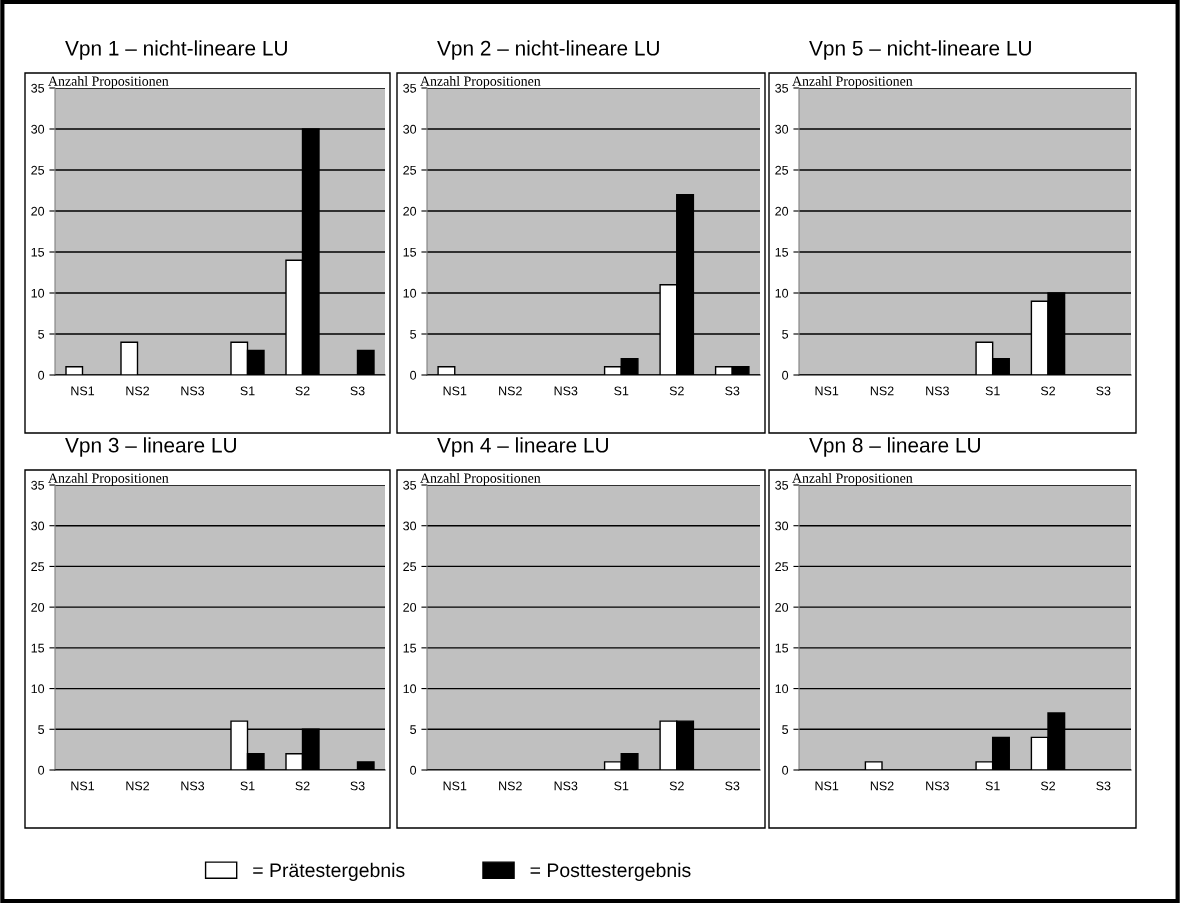  I want to click on chart-title: Vpn 8 – lineare LU, so click(894, 447).